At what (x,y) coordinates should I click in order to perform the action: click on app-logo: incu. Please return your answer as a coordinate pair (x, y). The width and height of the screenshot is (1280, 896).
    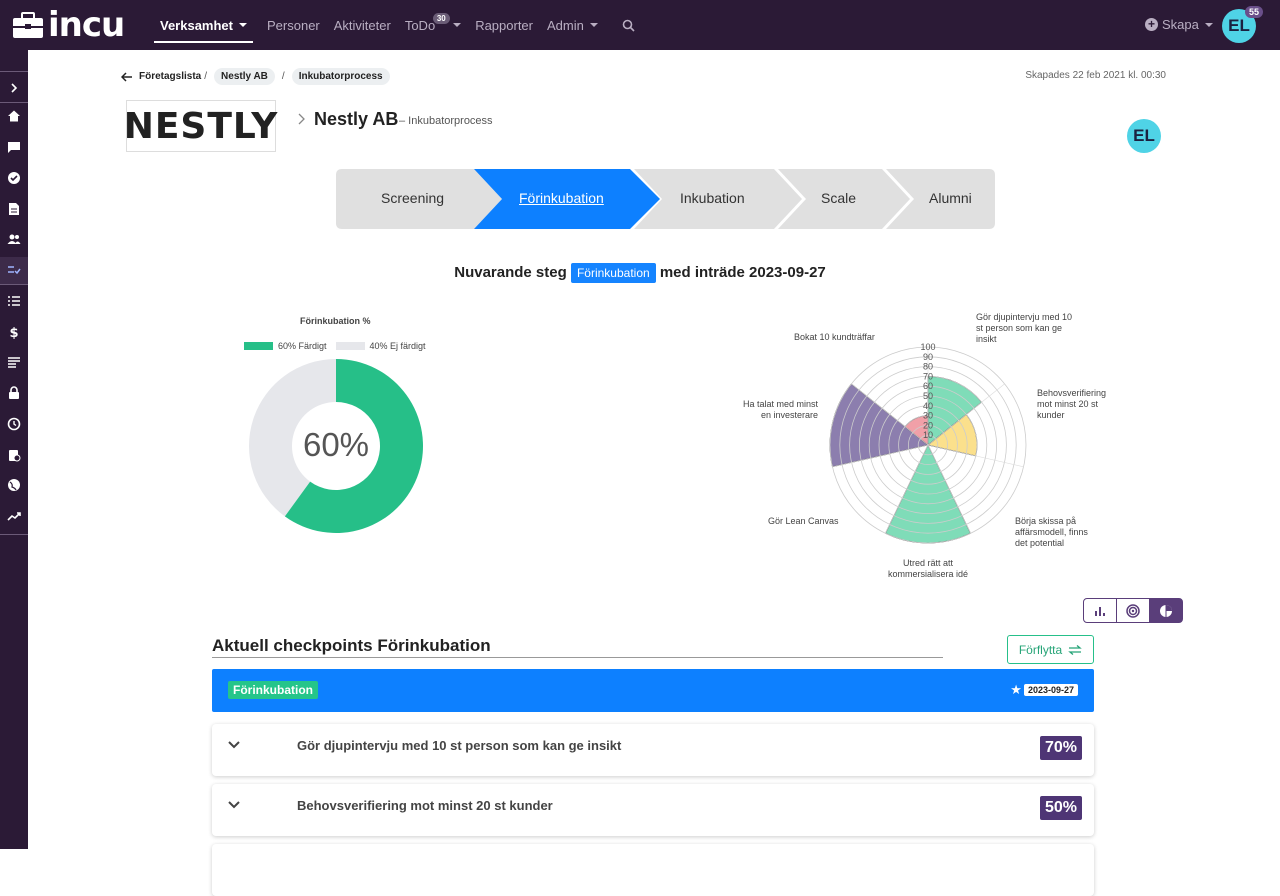
    Looking at the image, I should click on (68, 25).